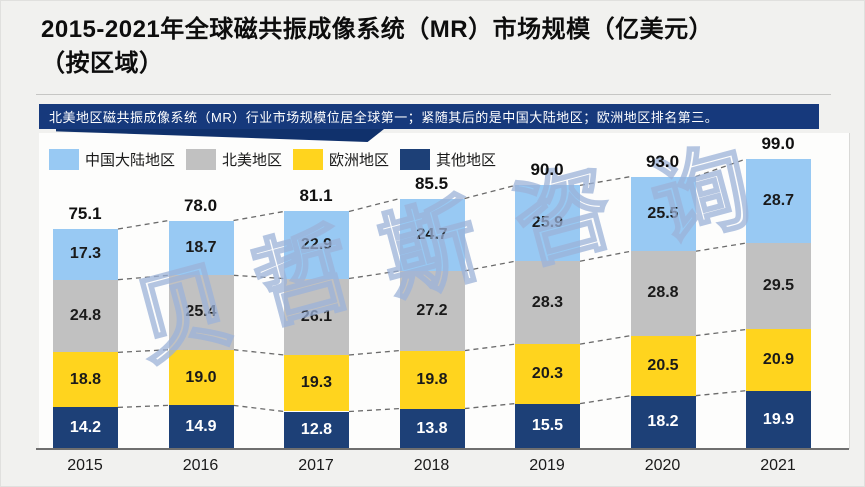  I want to click on title-divider, so click(433, 94).